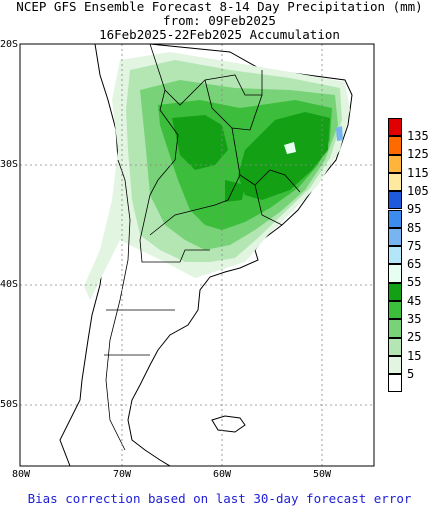  Describe the element at coordinates (414, 245) in the screenshot. I see `legend-label-75: 75` at that location.